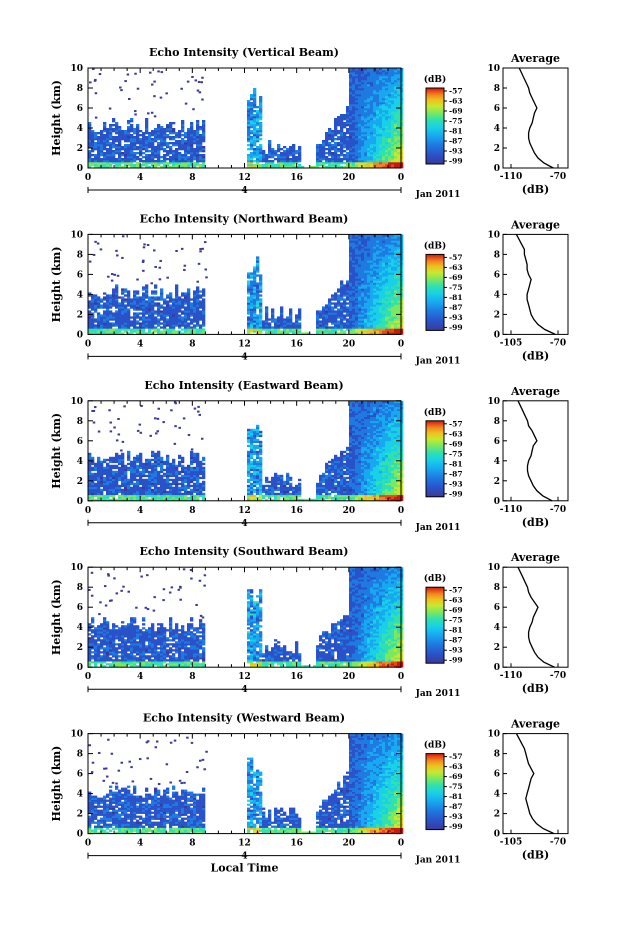 The width and height of the screenshot is (620, 929). Describe the element at coordinates (80, 89) in the screenshot. I see `y-tick-label: 8` at that location.